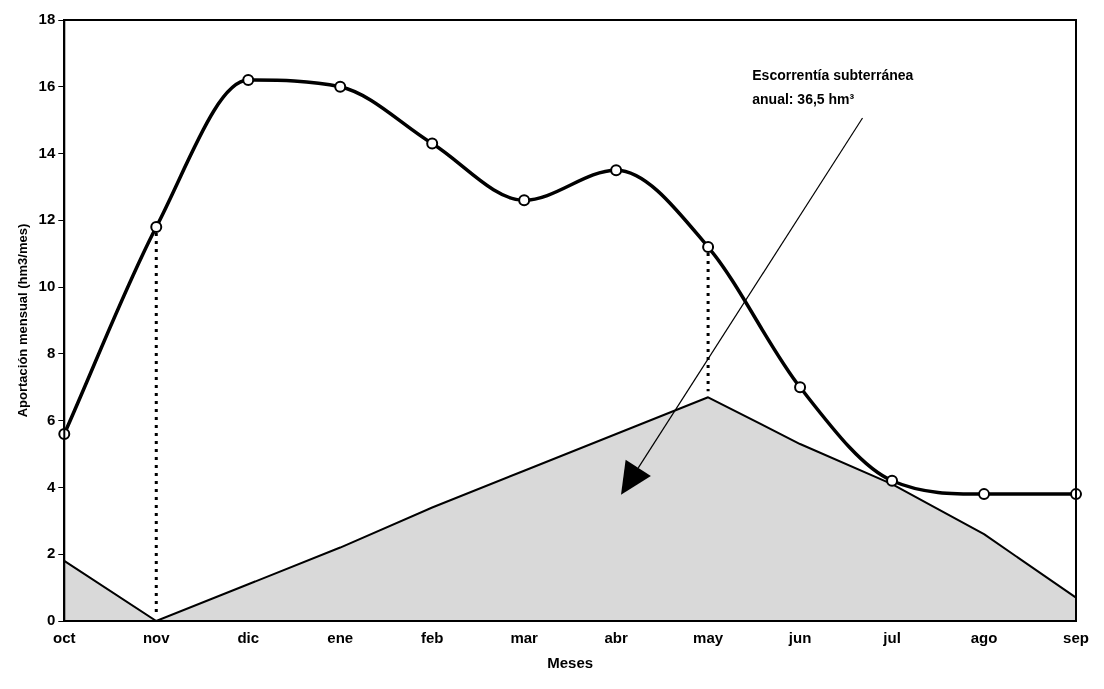 The height and width of the screenshot is (689, 1104). What do you see at coordinates (1076, 638) in the screenshot?
I see `x-tick-label: sep` at bounding box center [1076, 638].